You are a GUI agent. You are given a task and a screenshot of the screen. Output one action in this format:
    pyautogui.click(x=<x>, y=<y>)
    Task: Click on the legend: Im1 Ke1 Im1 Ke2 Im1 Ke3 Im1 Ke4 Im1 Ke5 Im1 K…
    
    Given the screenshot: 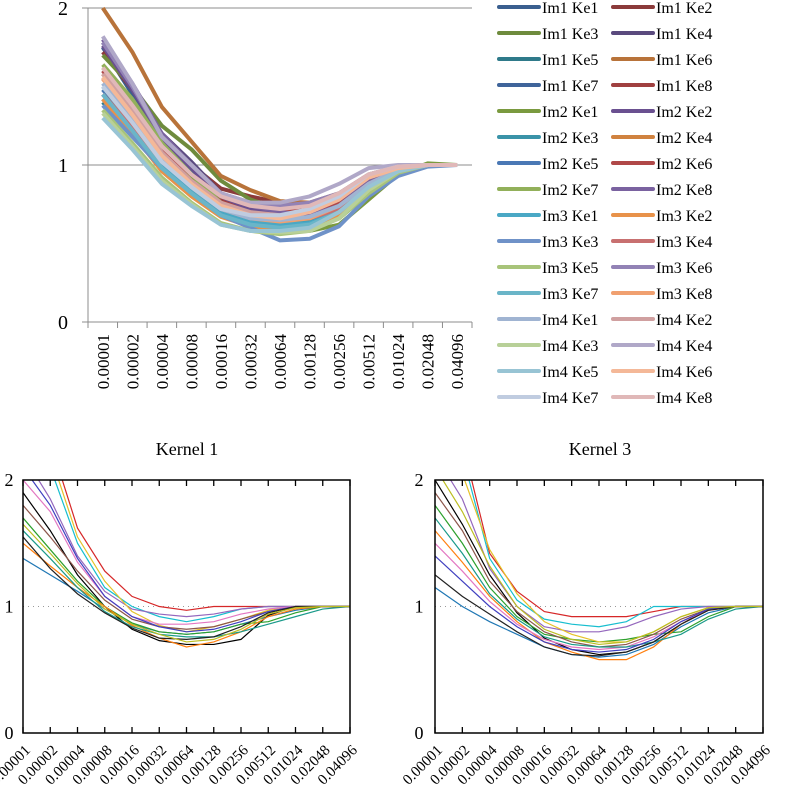 What is the action you would take?
    pyautogui.click(x=604, y=203)
    